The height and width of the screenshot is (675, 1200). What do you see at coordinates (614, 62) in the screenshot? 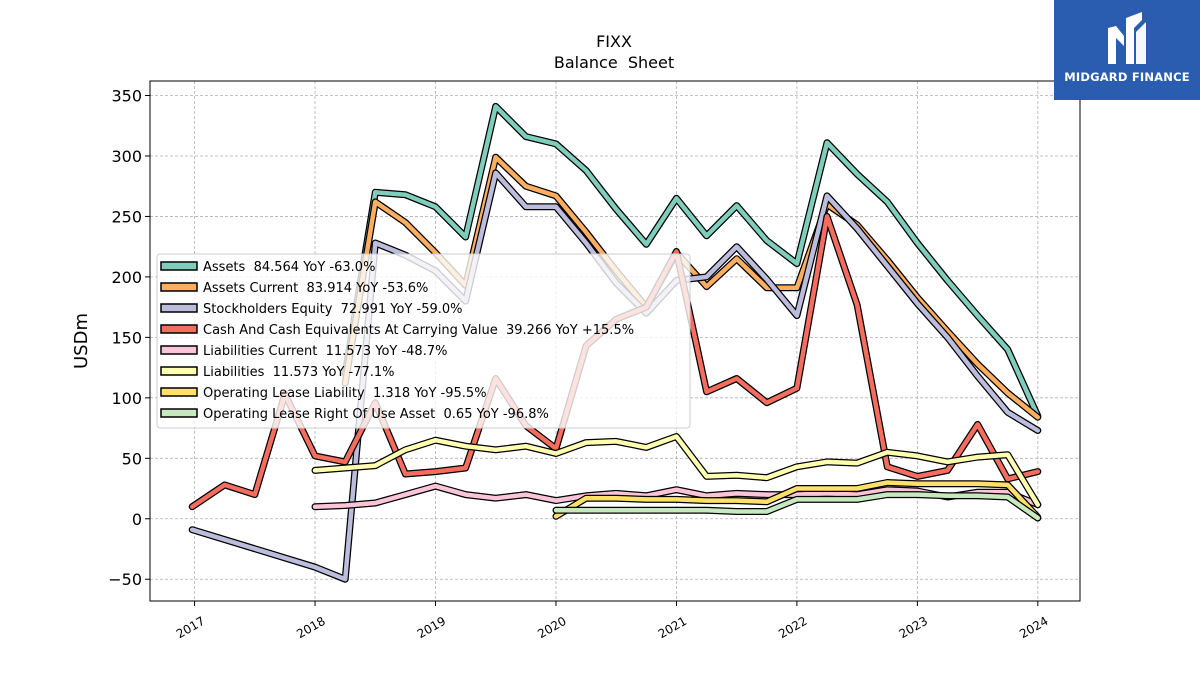
I see `chart-subtitle: Balance Sheet` at bounding box center [614, 62].